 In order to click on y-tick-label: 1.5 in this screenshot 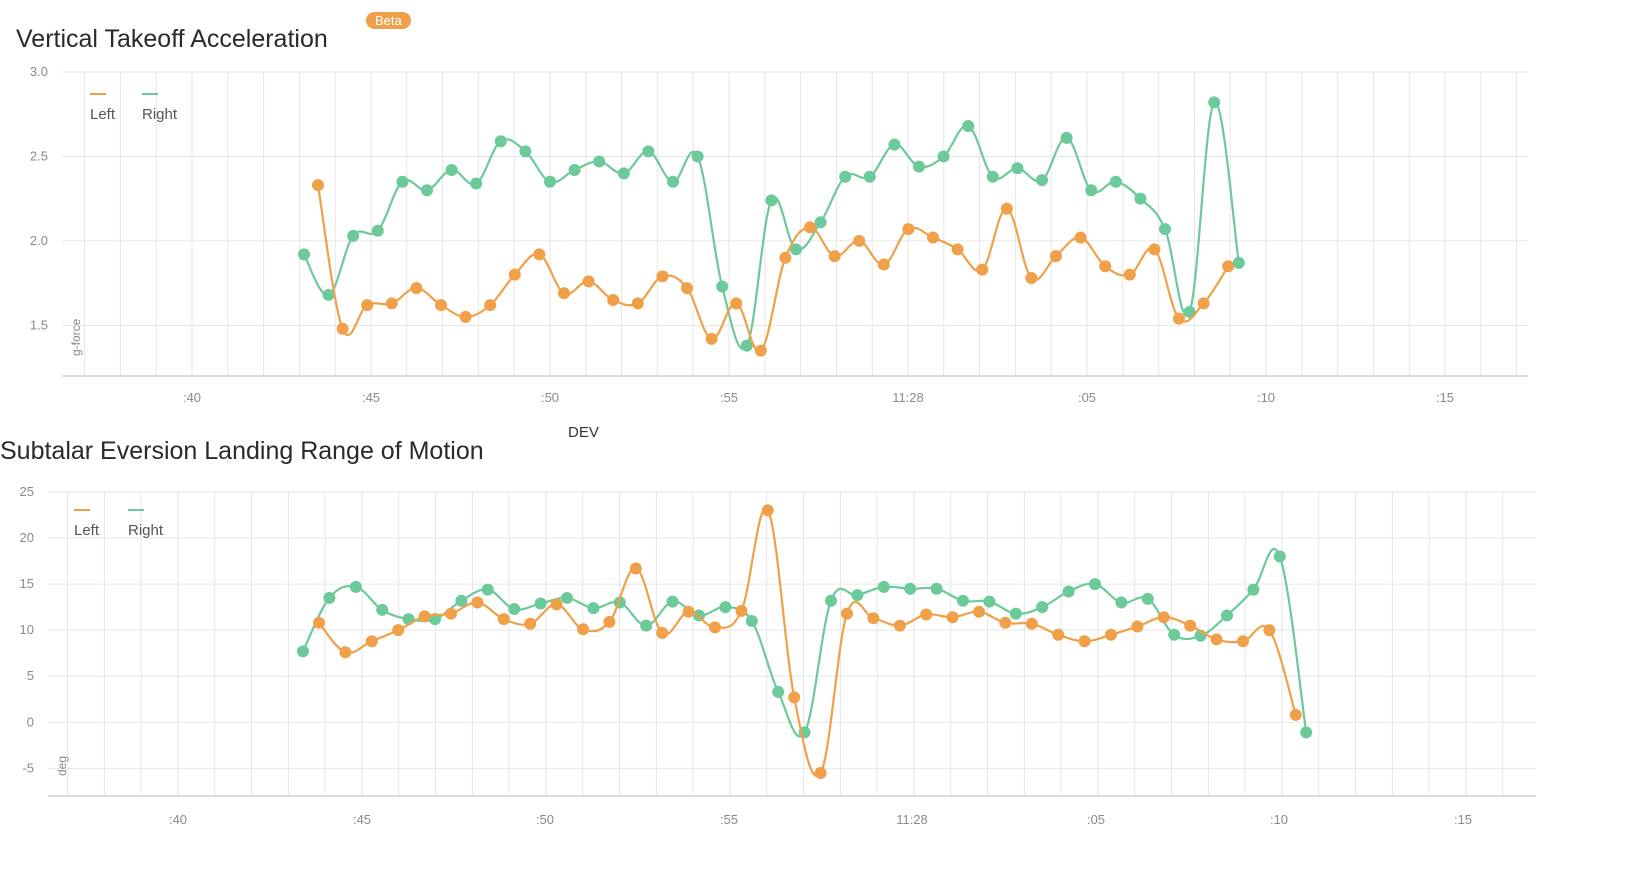, I will do `click(39, 324)`.